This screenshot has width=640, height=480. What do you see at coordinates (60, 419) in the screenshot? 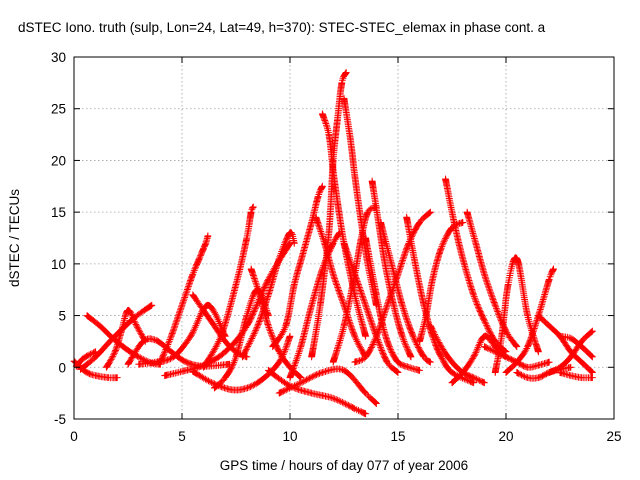
I see `y-tick-label: -5` at bounding box center [60, 419].